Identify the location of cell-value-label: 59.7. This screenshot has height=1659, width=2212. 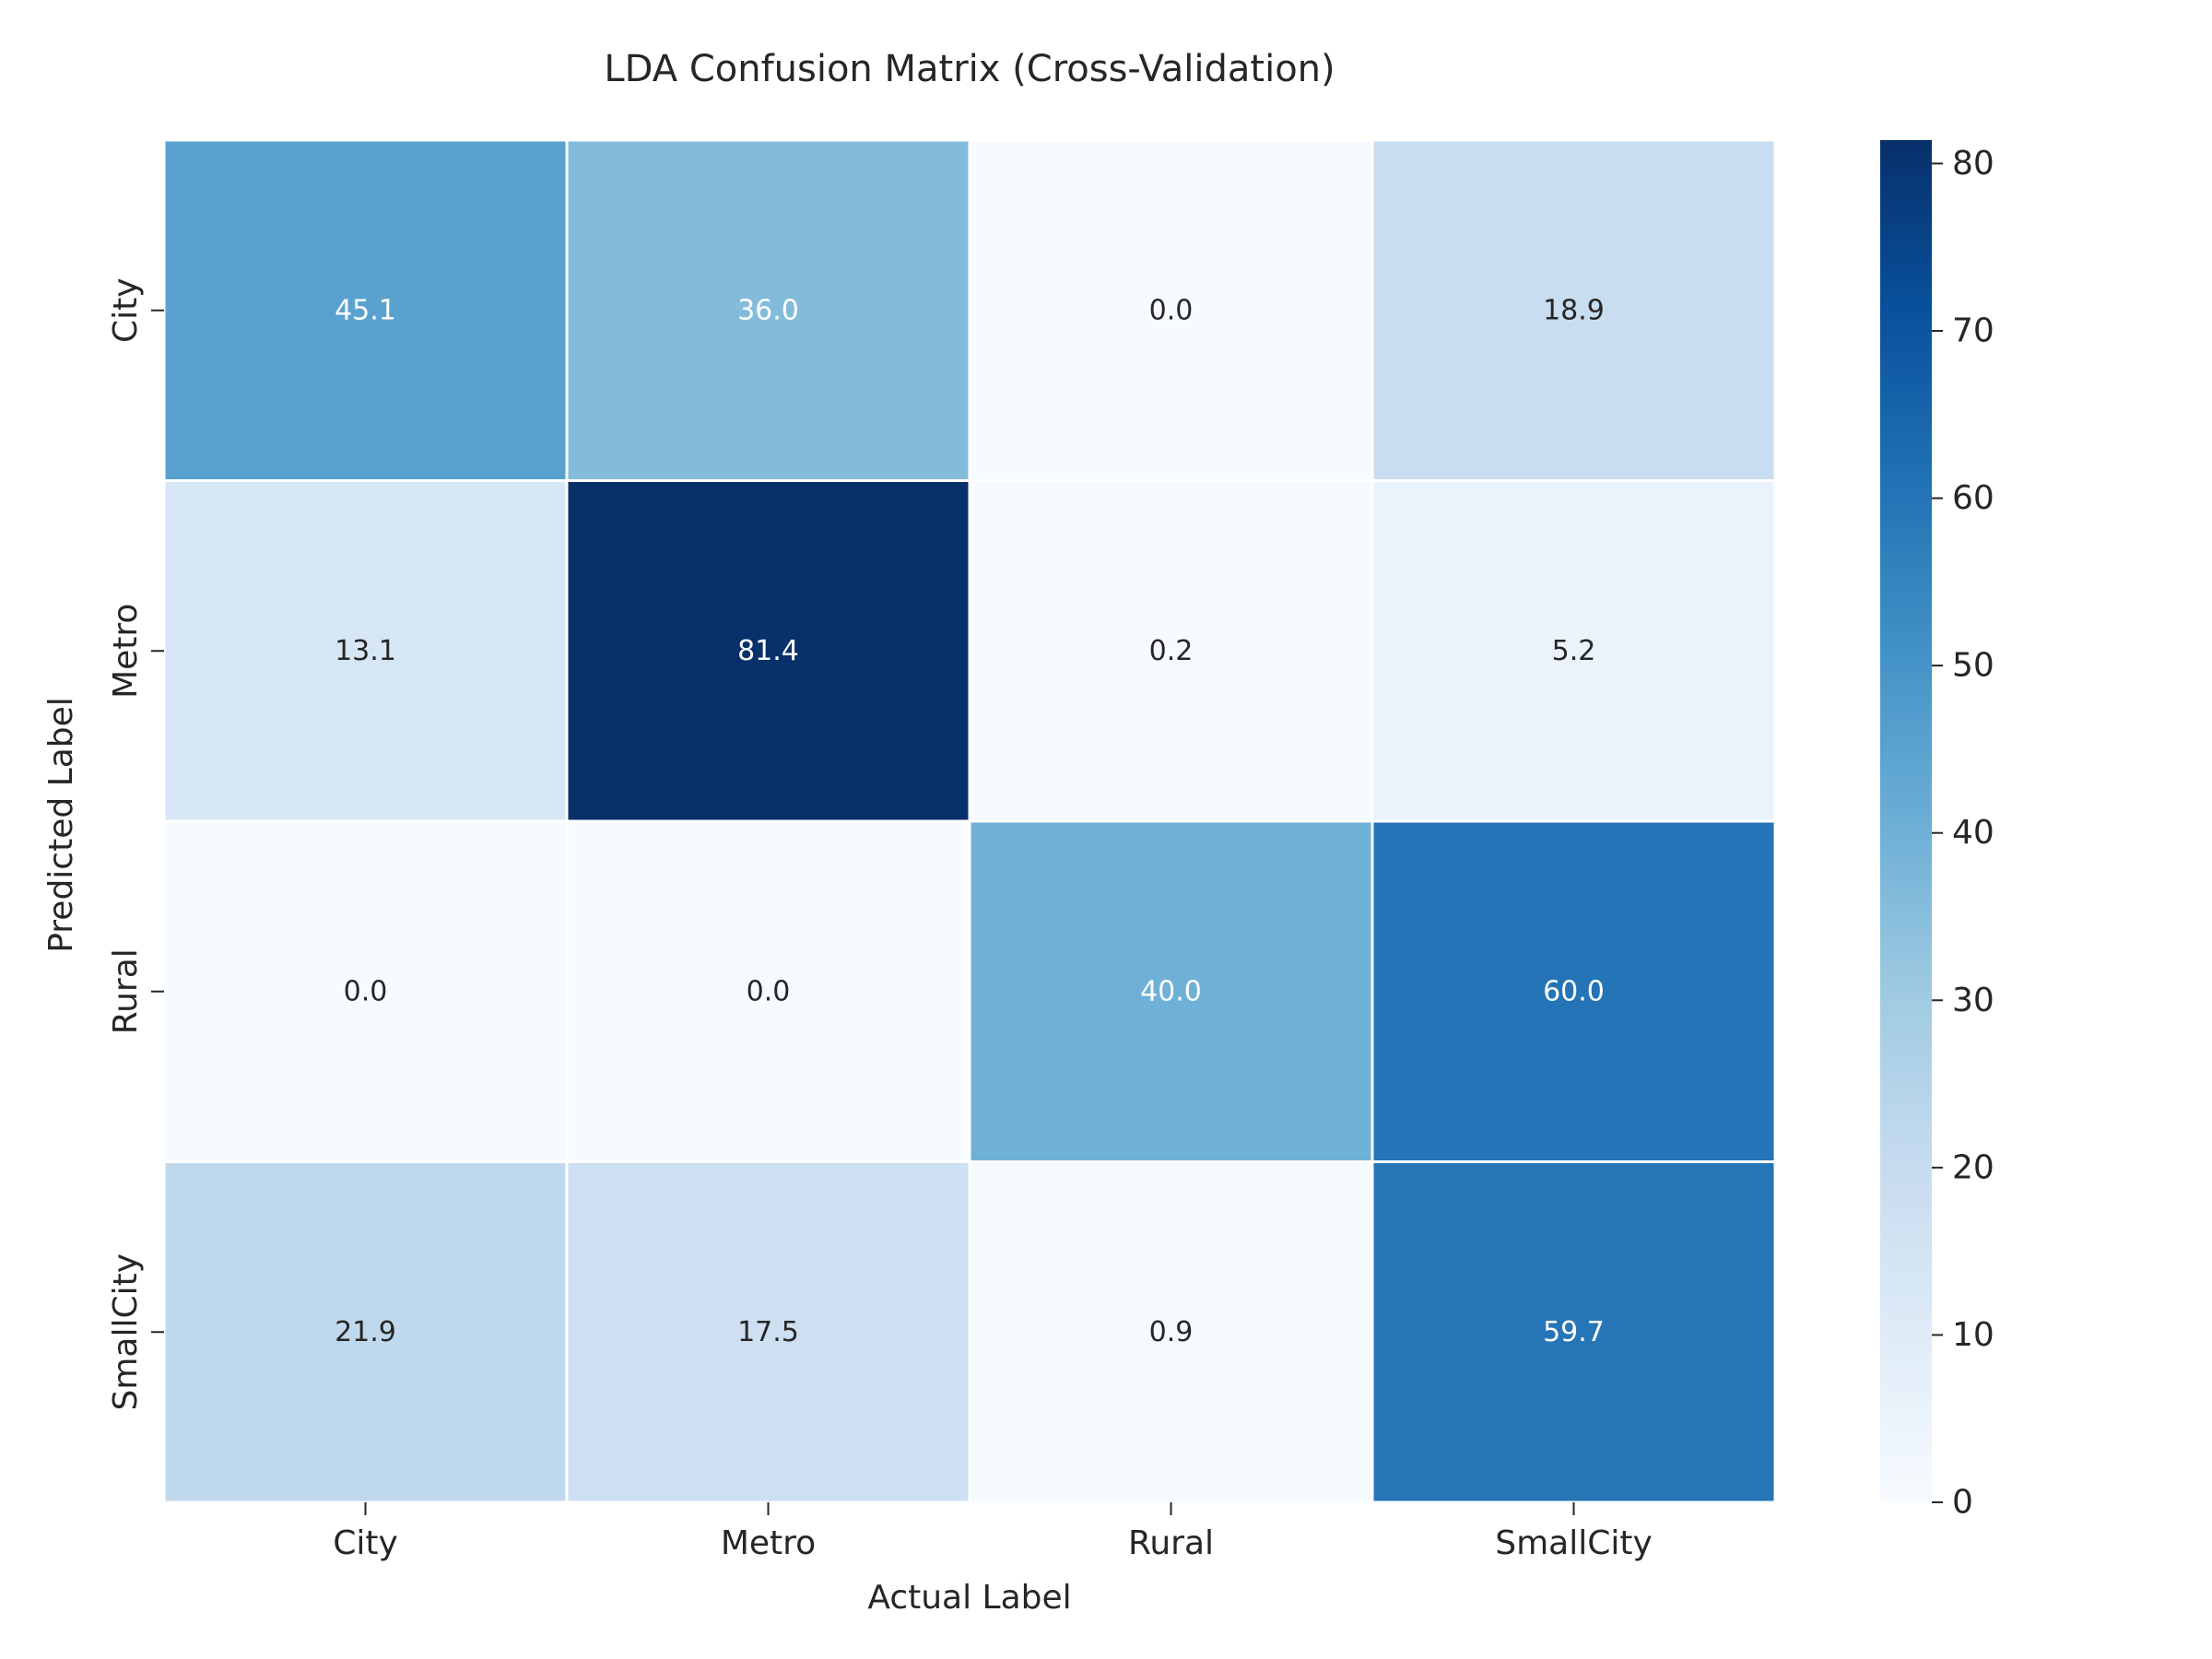
(1574, 1332).